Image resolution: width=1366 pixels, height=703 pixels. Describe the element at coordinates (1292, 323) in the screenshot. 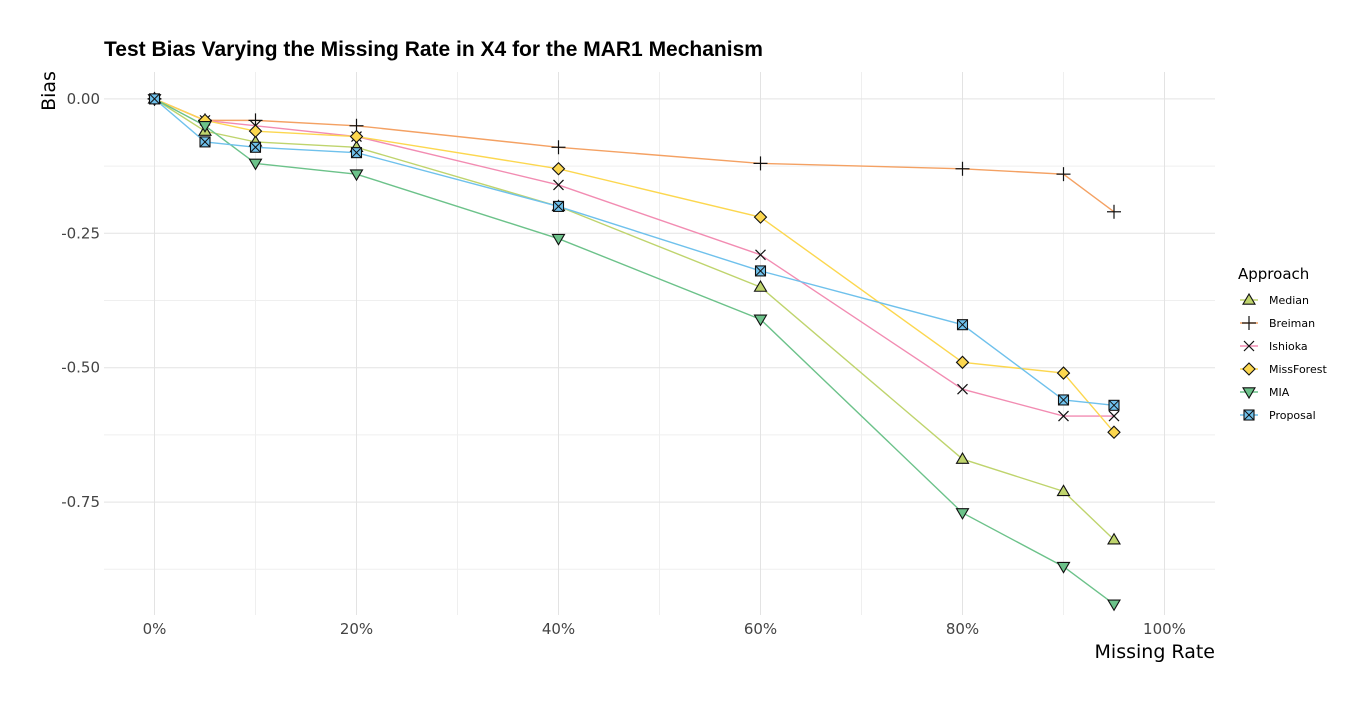

I see `legend-label: Breiman` at that location.